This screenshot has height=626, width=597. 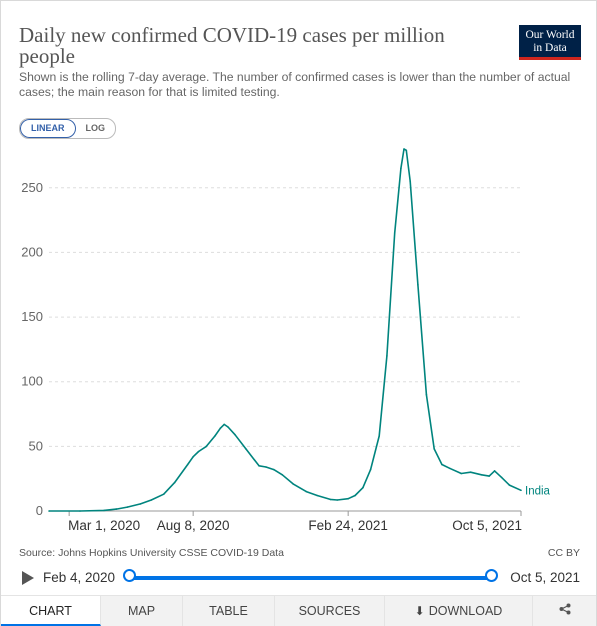 What do you see at coordinates (104, 525) in the screenshot?
I see `x-tick-label: Mar 1, 2020` at bounding box center [104, 525].